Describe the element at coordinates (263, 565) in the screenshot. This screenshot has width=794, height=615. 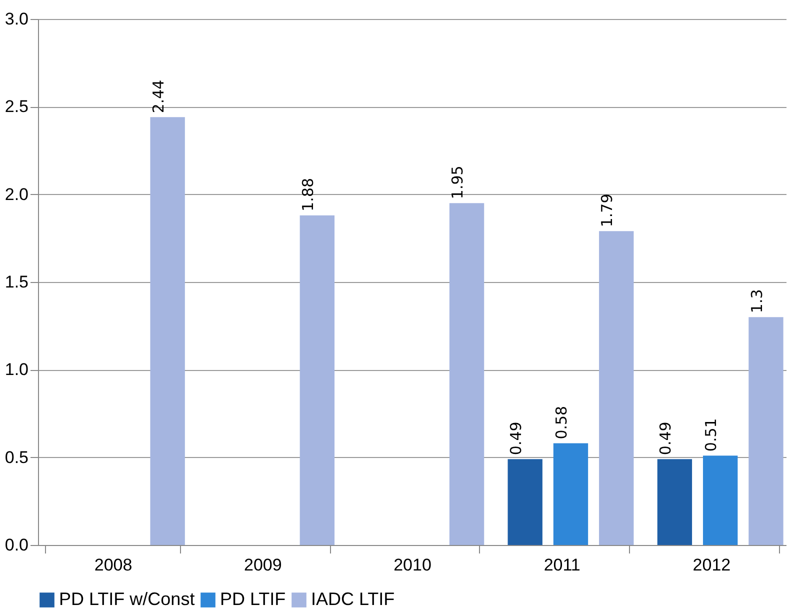
I see `x-tick-label: 2009` at that location.